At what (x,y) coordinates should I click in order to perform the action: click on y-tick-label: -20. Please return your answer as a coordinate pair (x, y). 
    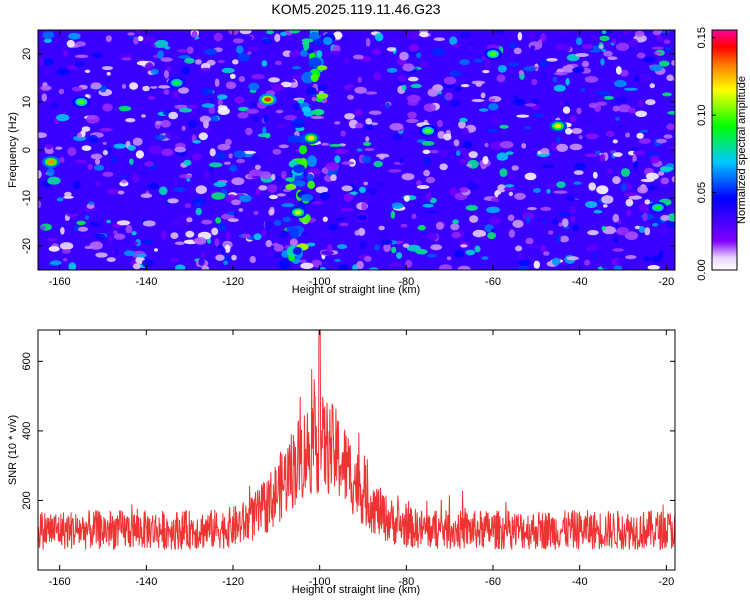
    Looking at the image, I should click on (27, 246).